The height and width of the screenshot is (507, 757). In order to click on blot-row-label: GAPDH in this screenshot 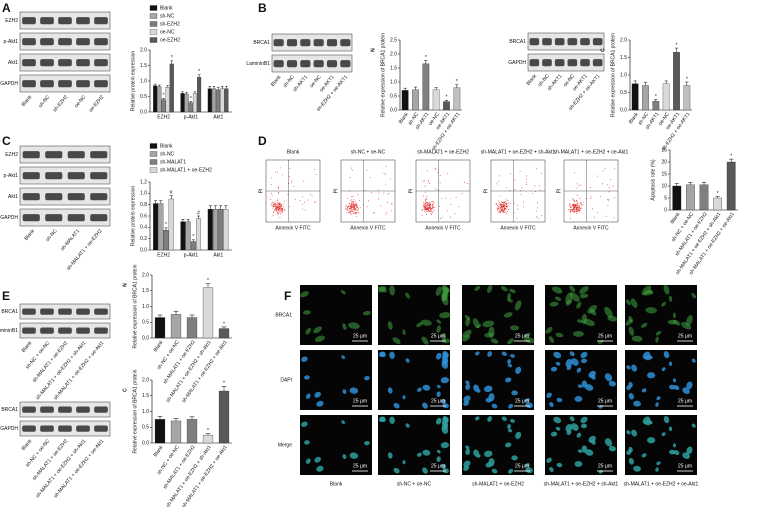, I will do `click(9, 429)`.